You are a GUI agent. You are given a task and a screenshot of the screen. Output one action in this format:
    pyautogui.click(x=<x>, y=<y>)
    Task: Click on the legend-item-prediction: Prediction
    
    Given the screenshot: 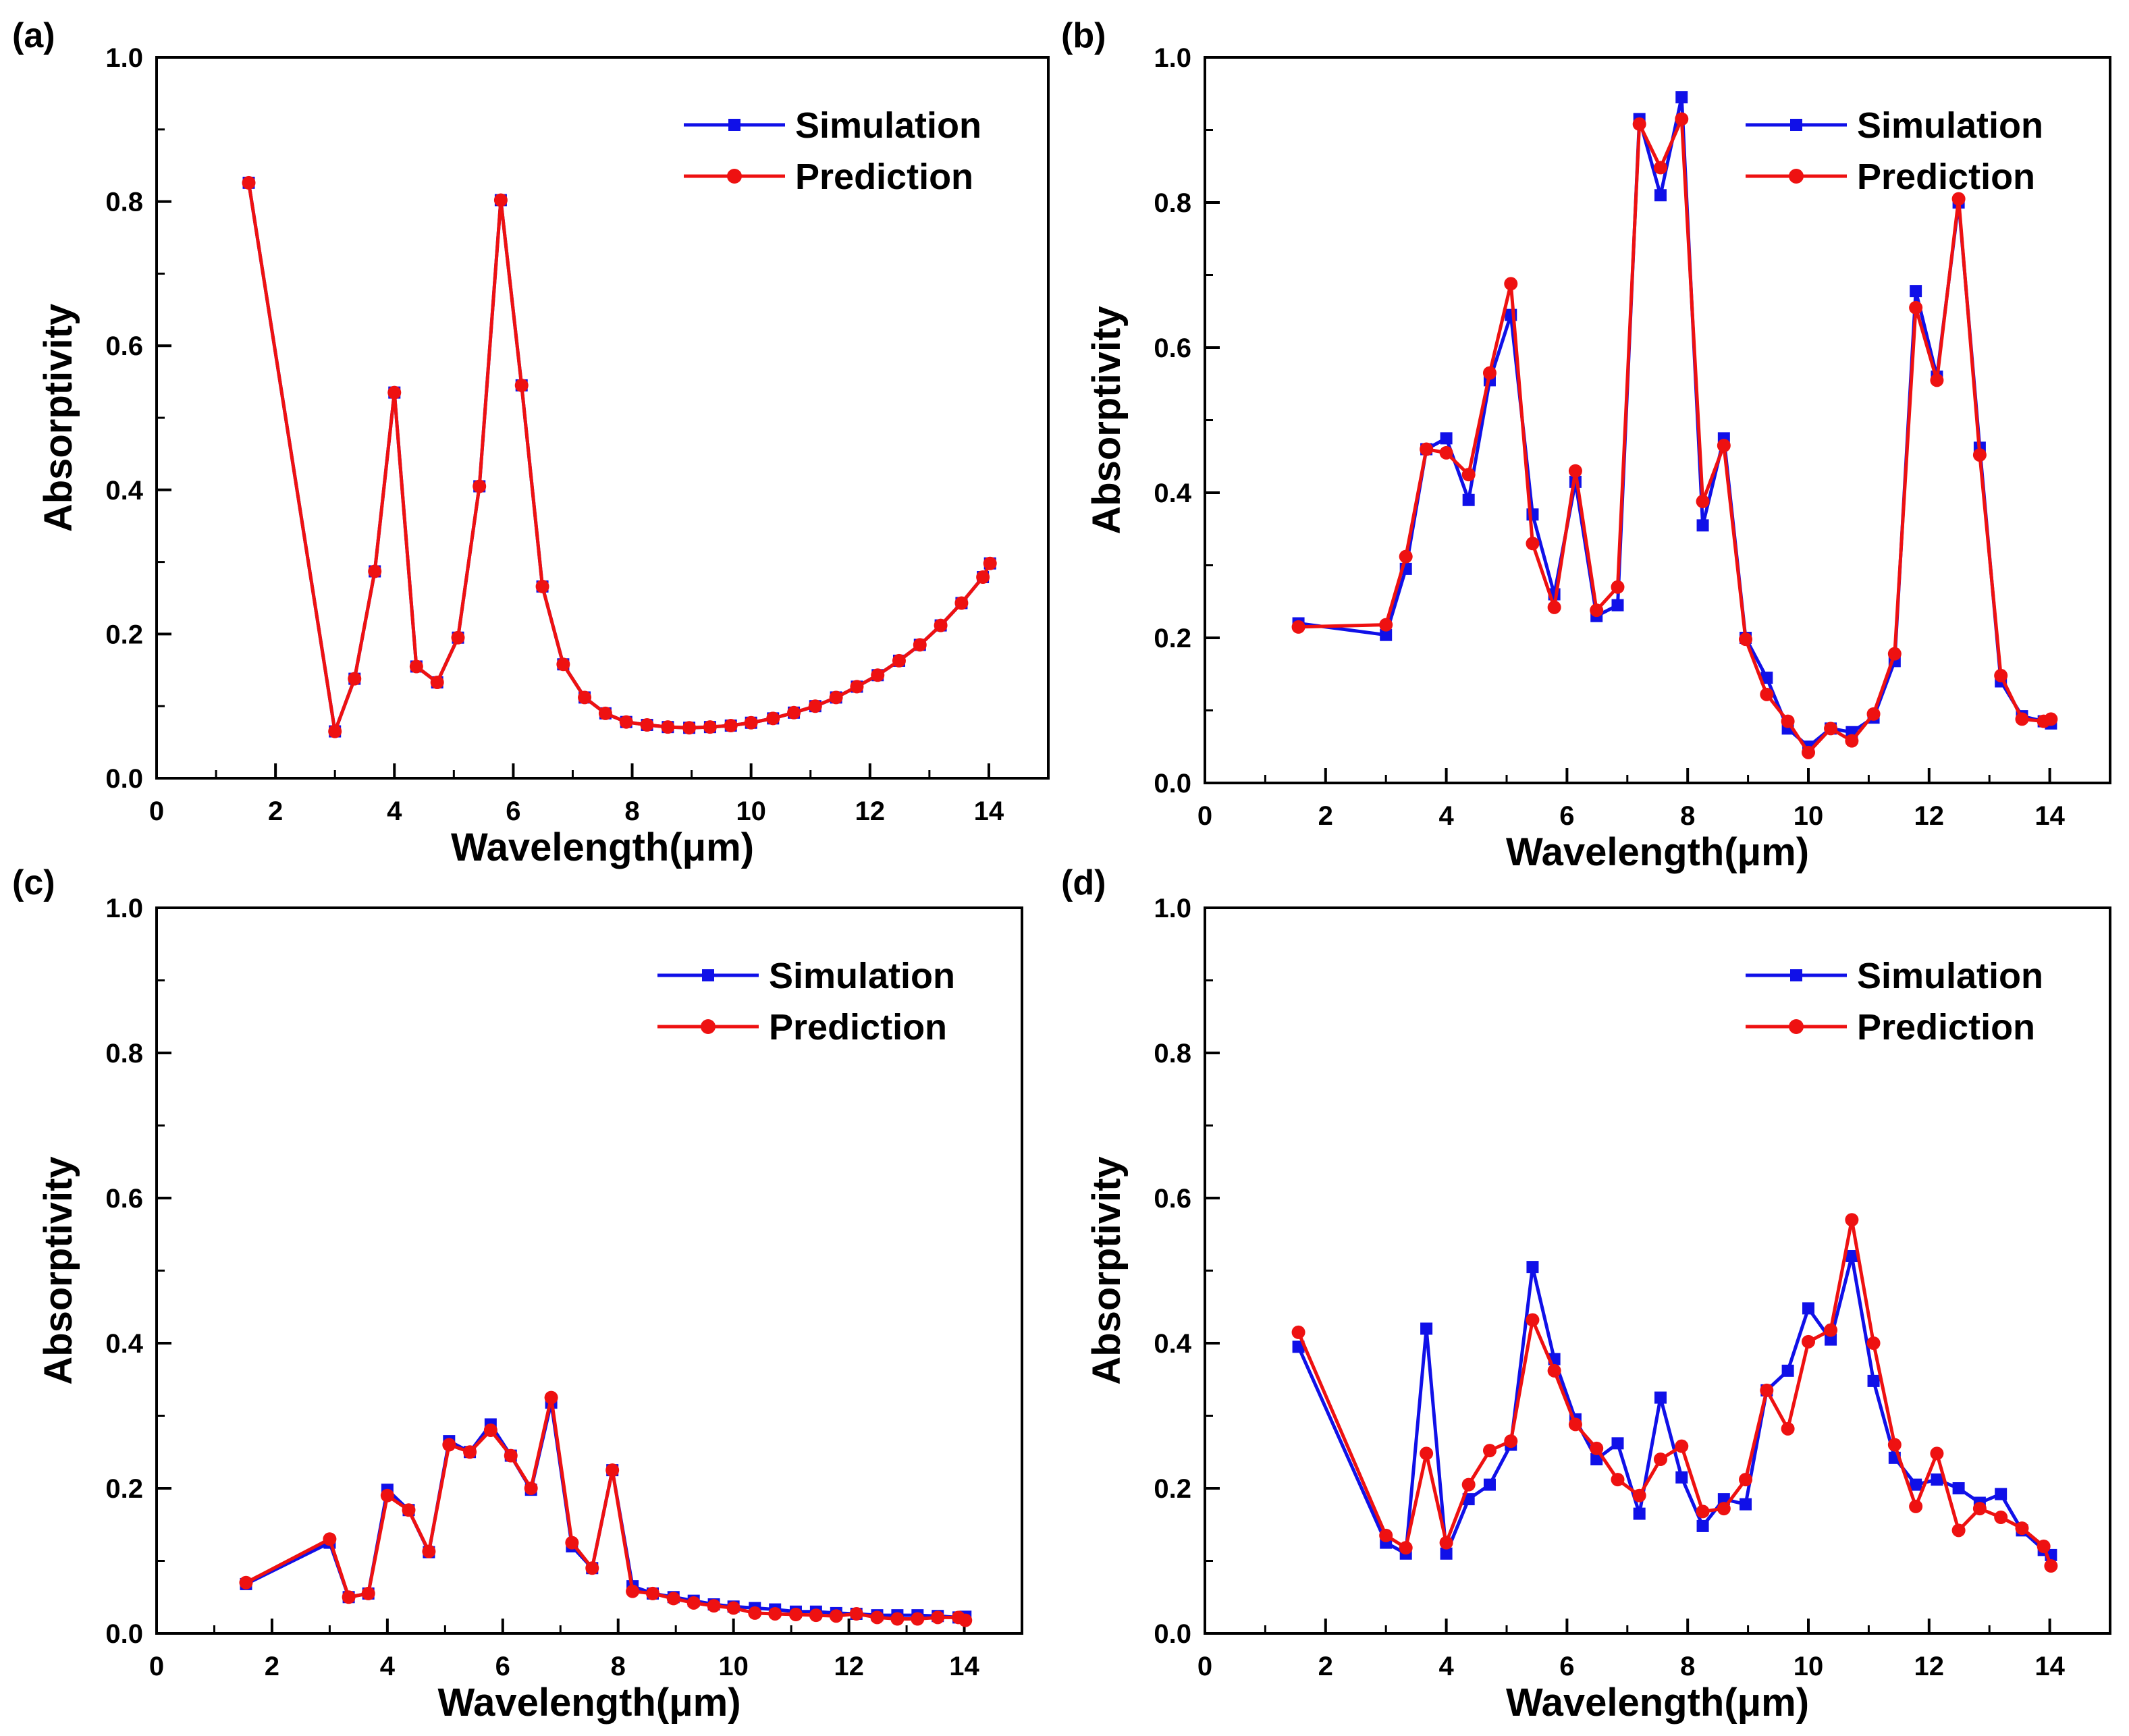 What is the action you would take?
    pyautogui.click(x=802, y=1028)
    